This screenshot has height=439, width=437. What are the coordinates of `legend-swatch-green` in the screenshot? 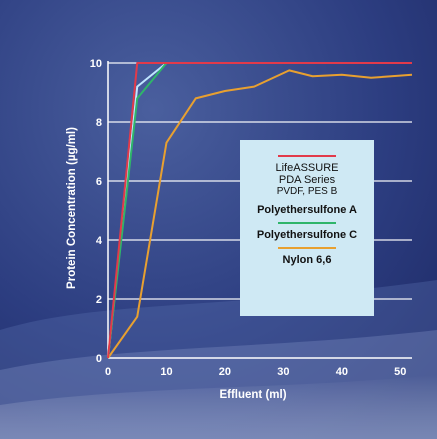 It's located at (307, 223).